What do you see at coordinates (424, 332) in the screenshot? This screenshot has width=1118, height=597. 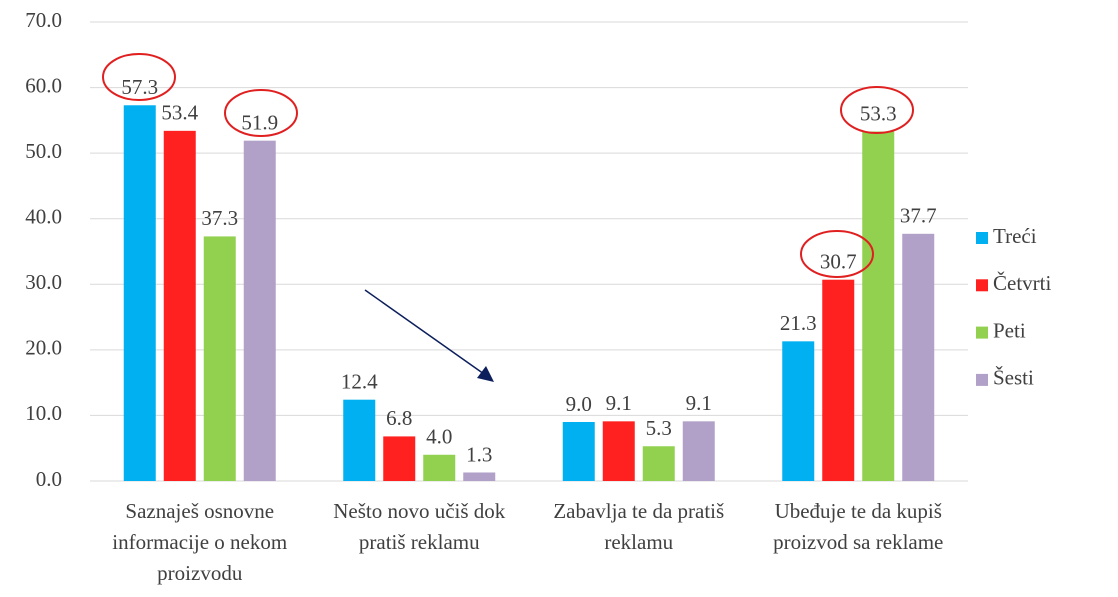 I see `arrow-line` at bounding box center [424, 332].